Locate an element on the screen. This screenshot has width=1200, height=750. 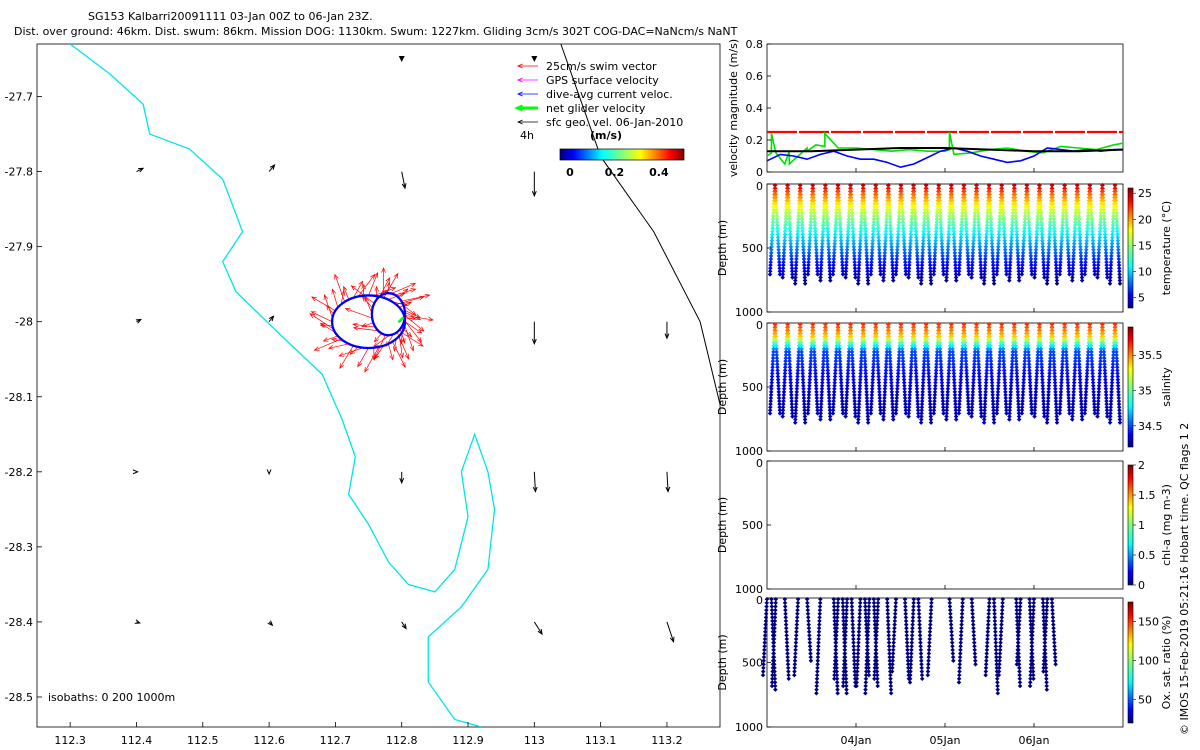
legend-symbol-3-head is located at coordinates (519, 108).